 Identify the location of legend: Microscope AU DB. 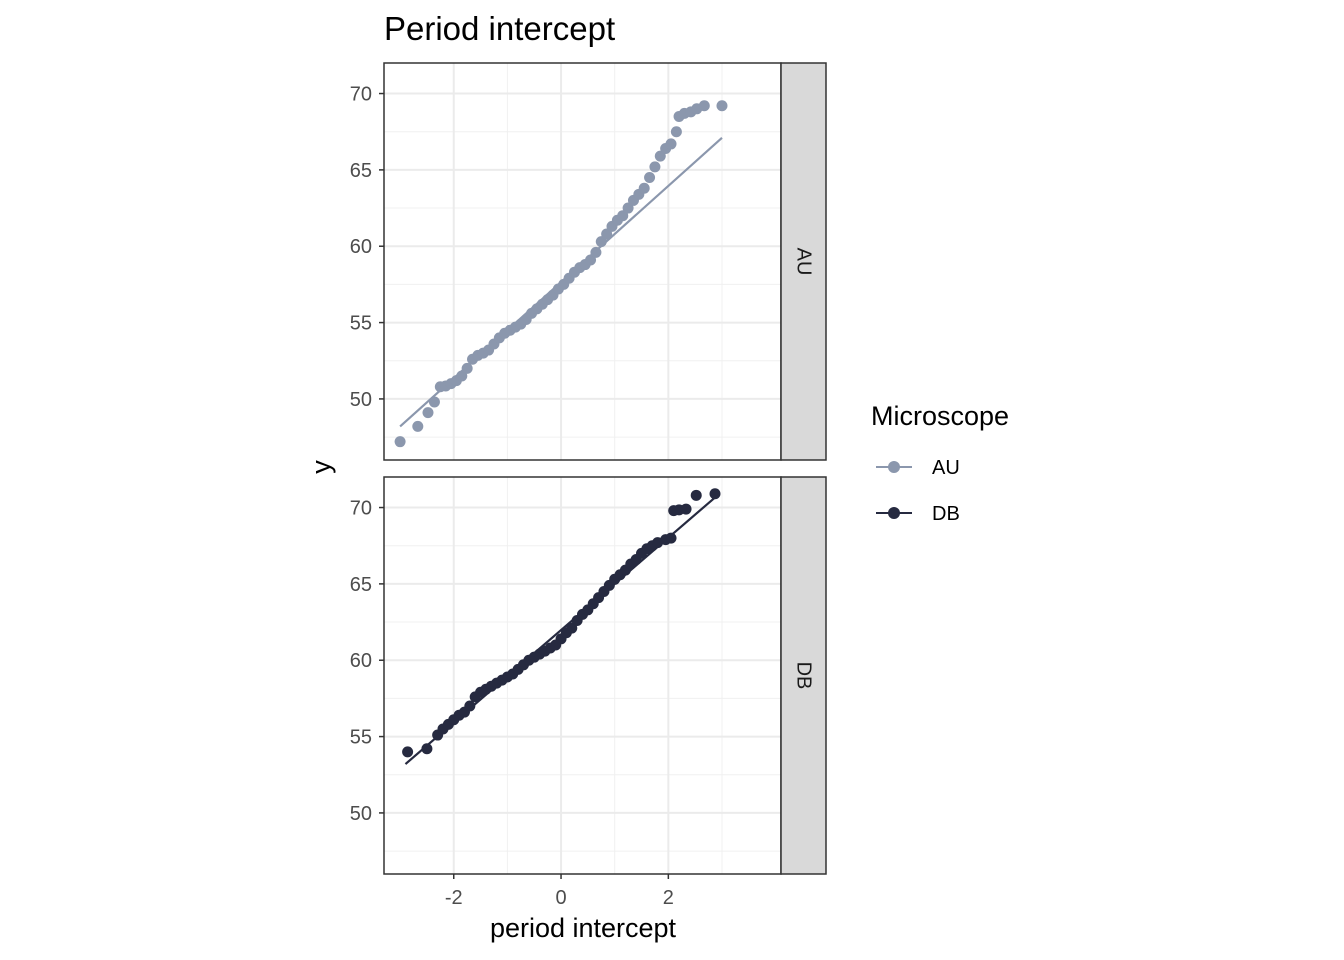
(940, 463).